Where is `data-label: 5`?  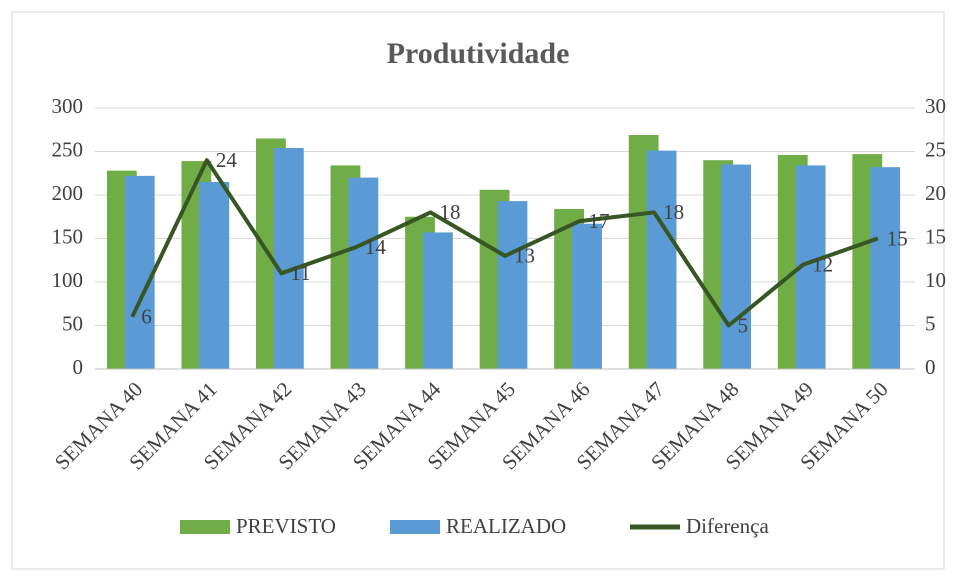 data-label: 5 is located at coordinates (743, 325).